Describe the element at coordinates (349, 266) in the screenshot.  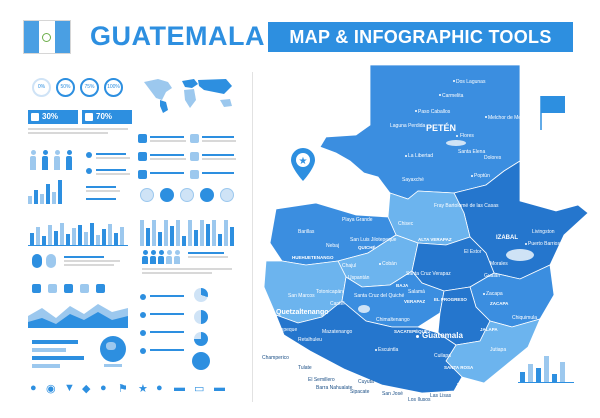
I see `city-label: Chajul` at that location.